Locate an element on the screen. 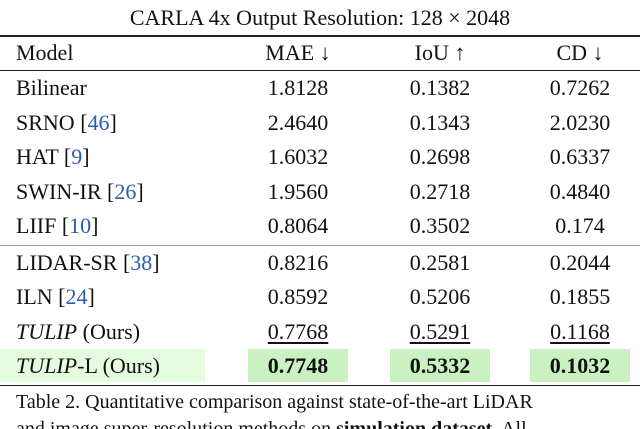  header-cell: MAE ↓ is located at coordinates (298, 52).